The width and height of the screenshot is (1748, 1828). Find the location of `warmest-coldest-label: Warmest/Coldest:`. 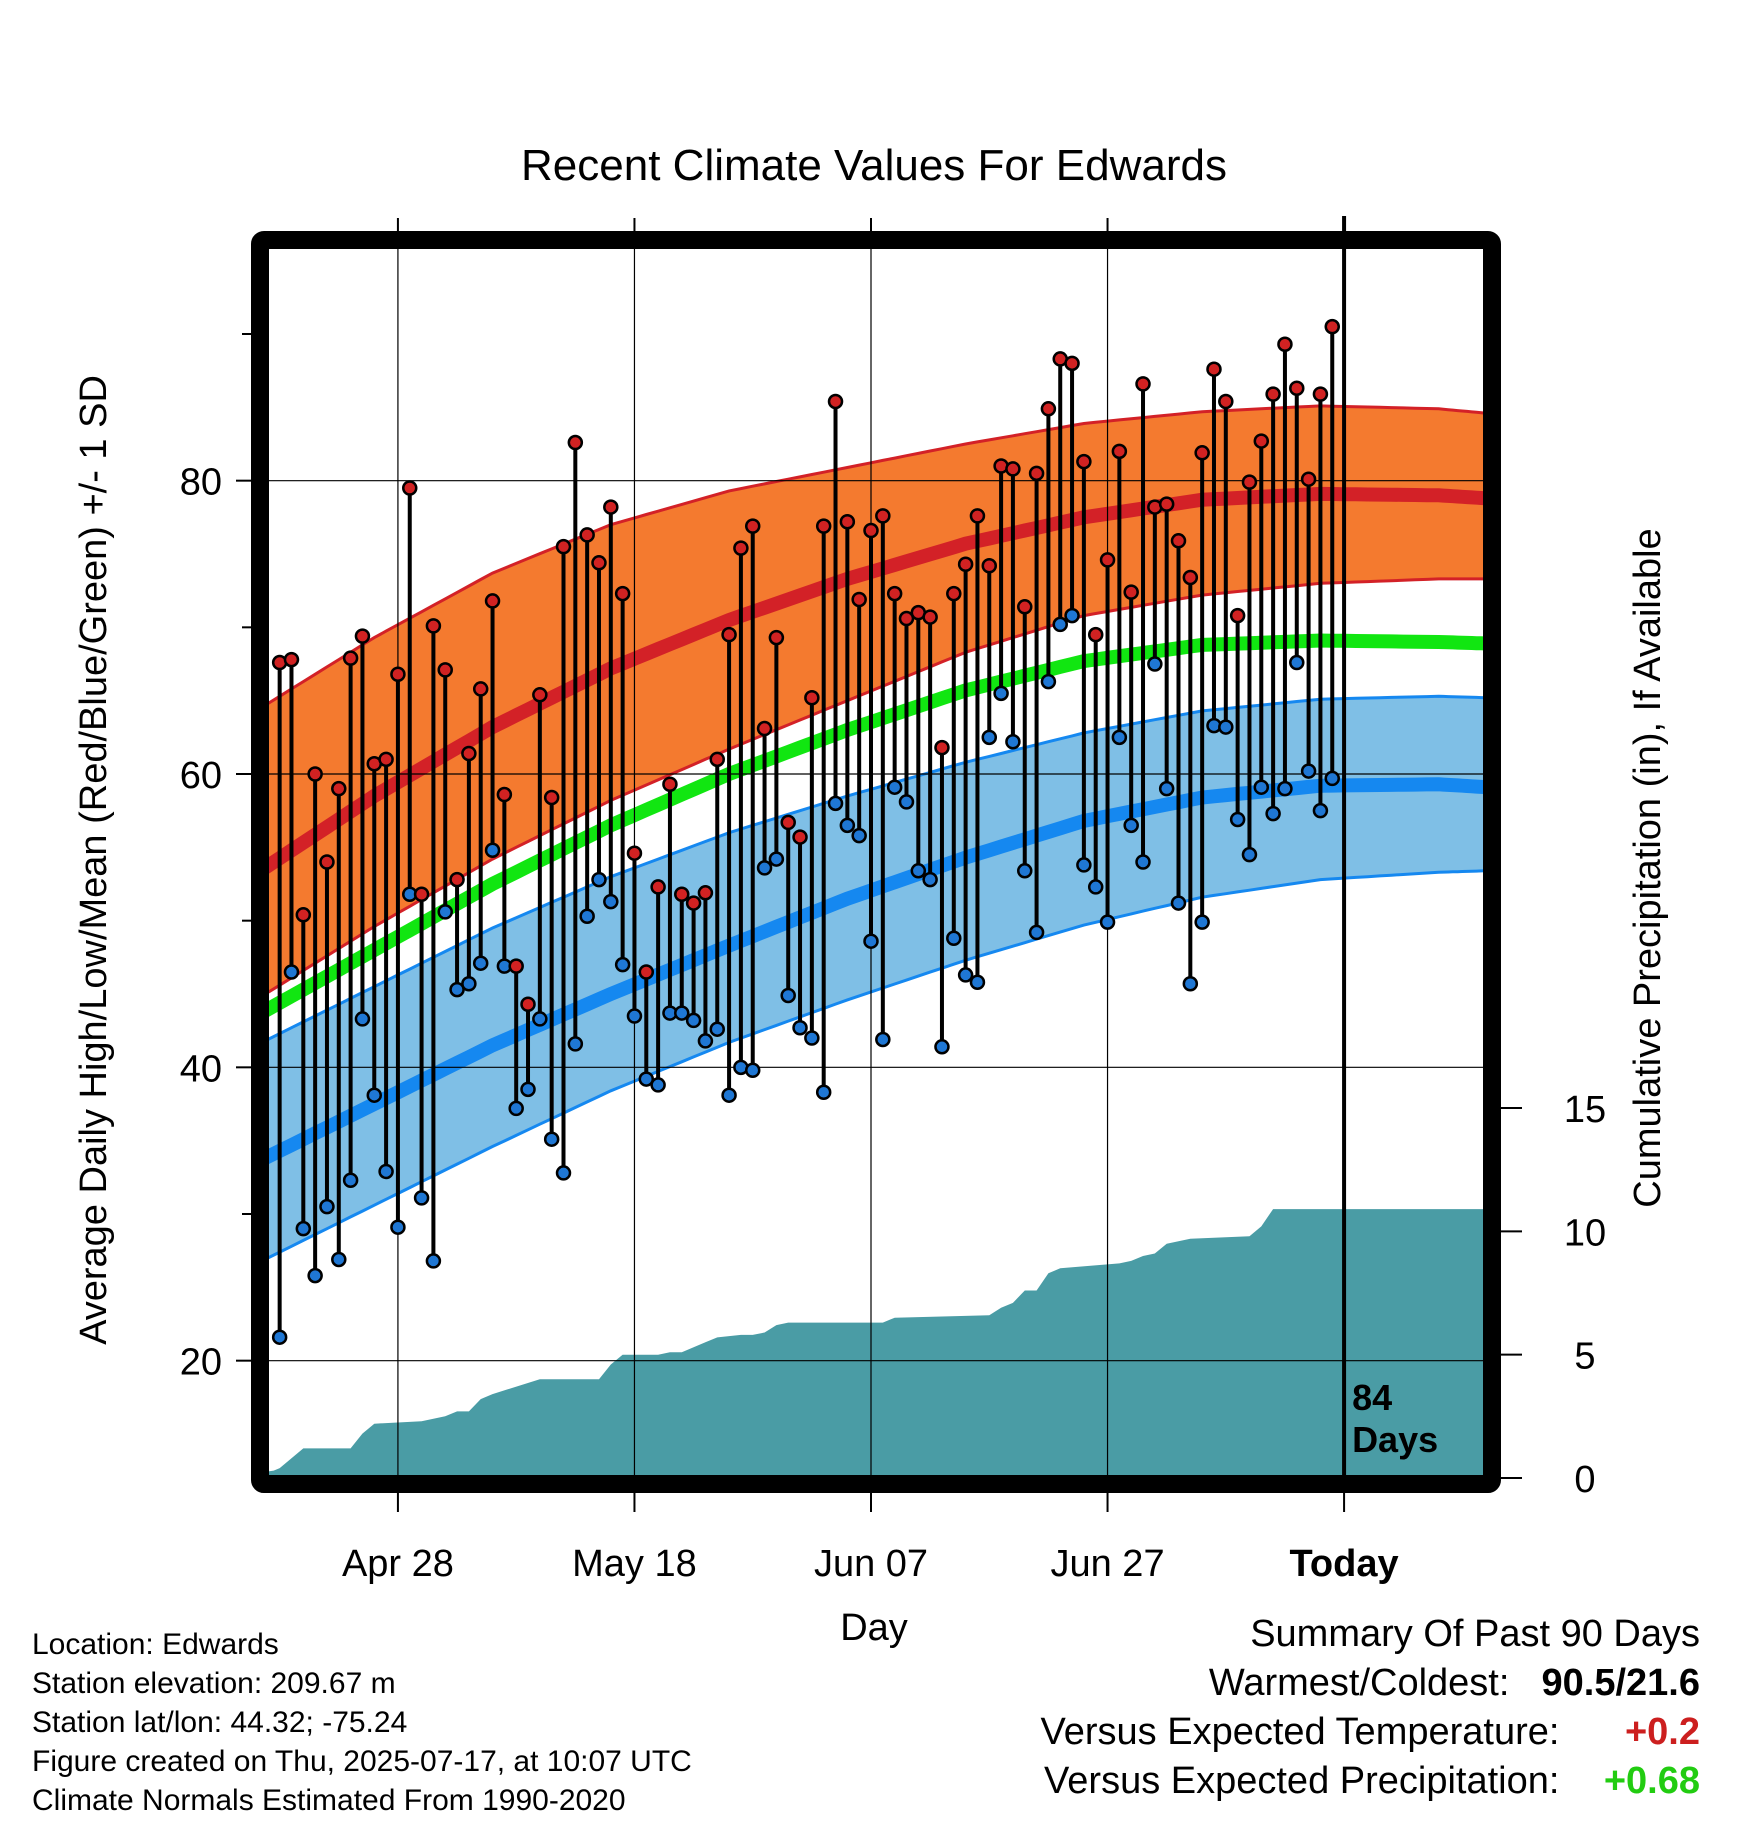

warmest-coldest-label: Warmest/Coldest: is located at coordinates (1359, 1683).